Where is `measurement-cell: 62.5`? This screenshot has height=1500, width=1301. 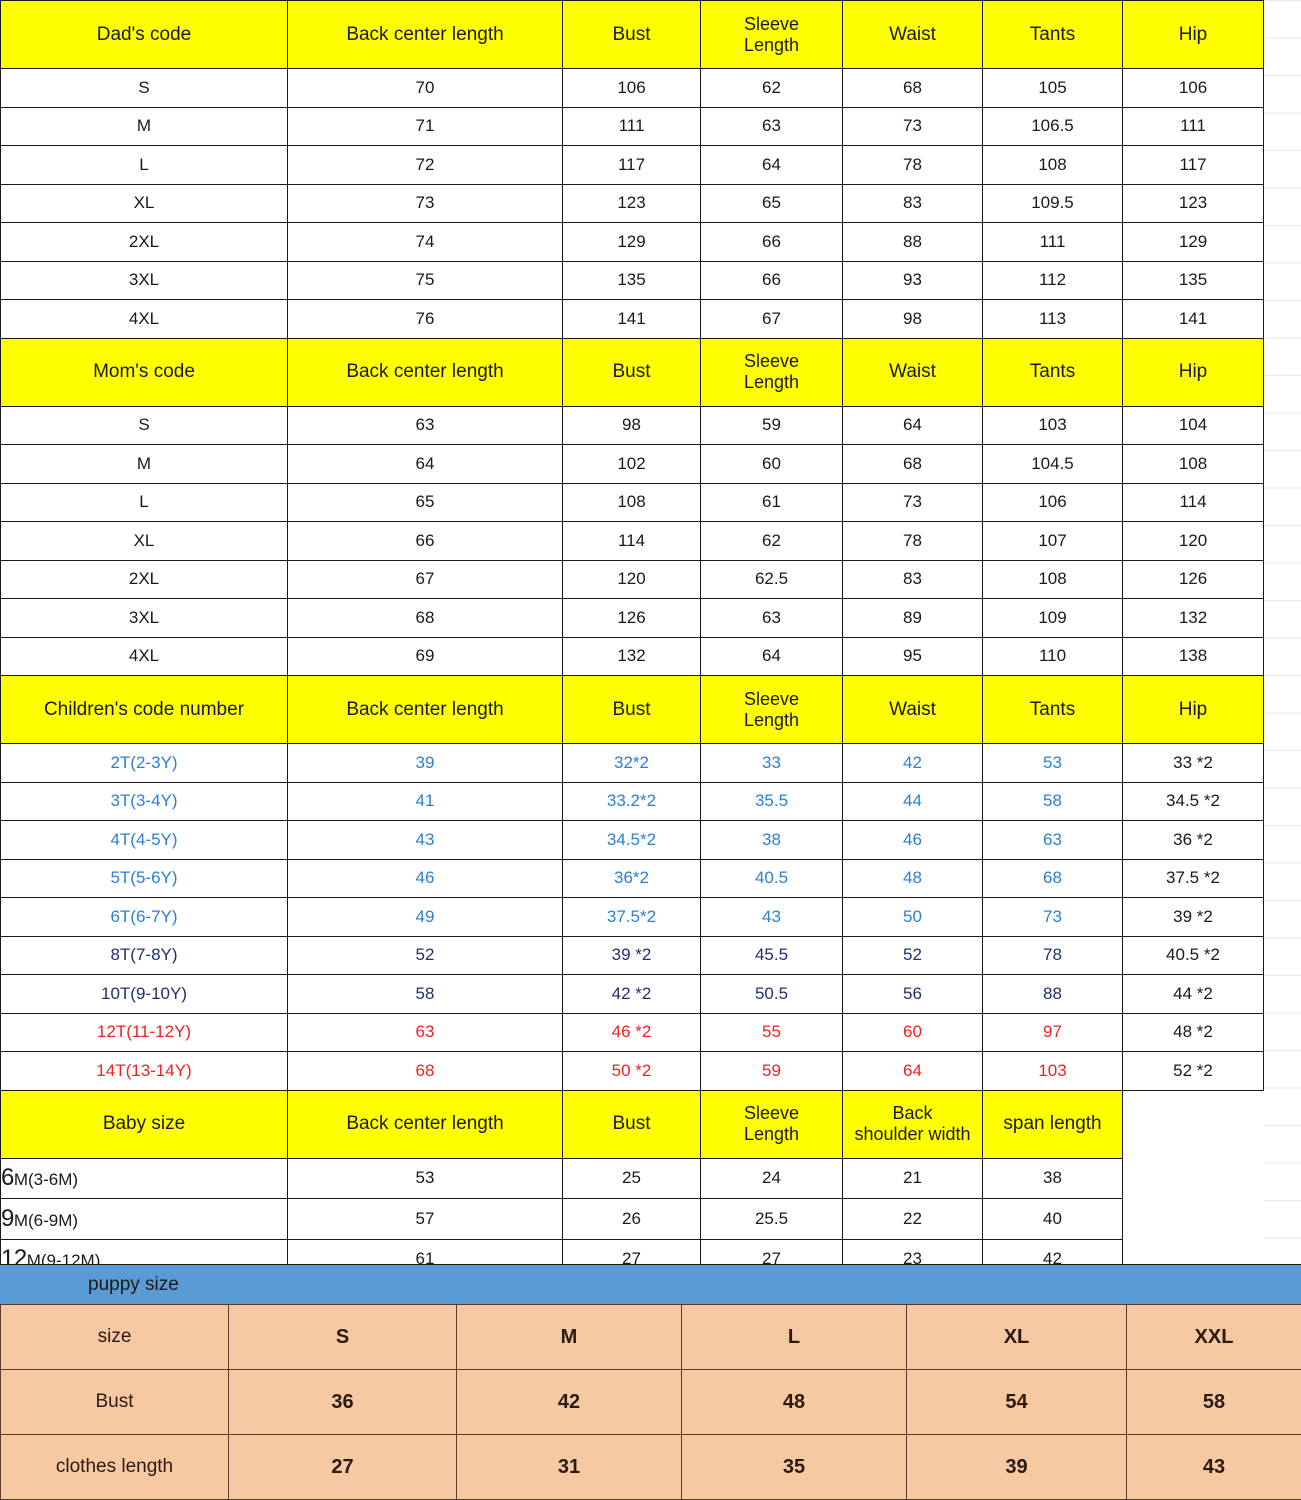 measurement-cell: 62.5 is located at coordinates (771, 579).